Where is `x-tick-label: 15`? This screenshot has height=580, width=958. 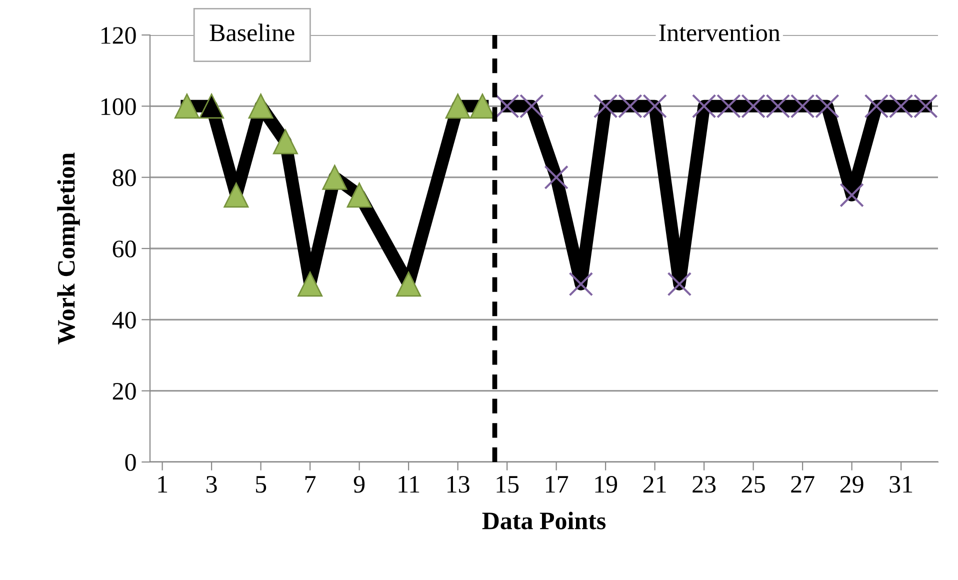
x-tick-label: 15 is located at coordinates (507, 484).